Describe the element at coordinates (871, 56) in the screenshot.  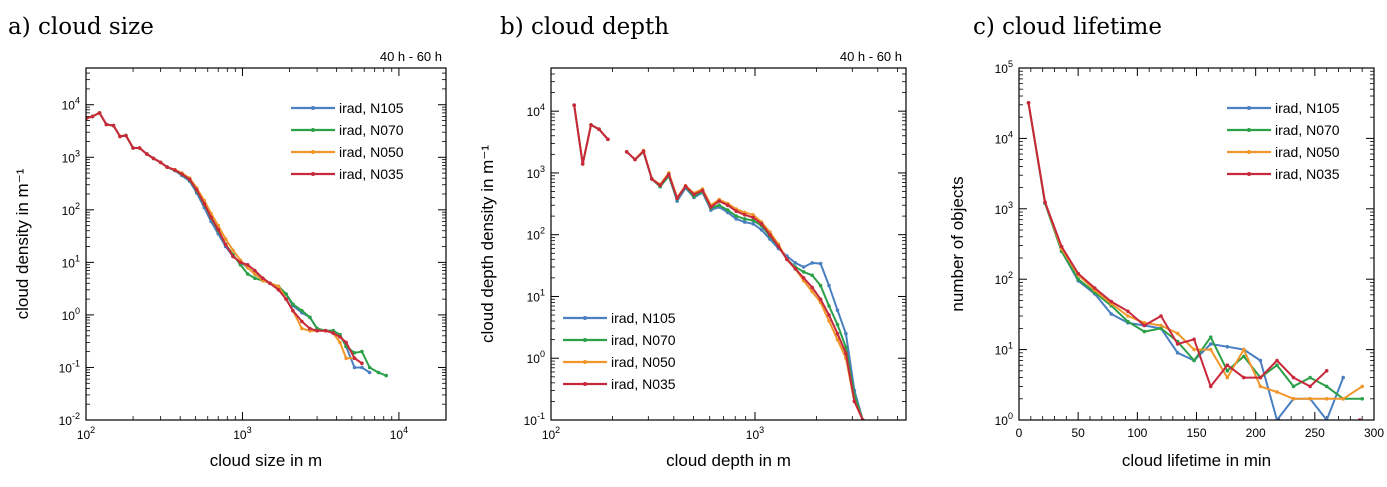
I see `panel-subtitle: 40 h - 60 h` at that location.